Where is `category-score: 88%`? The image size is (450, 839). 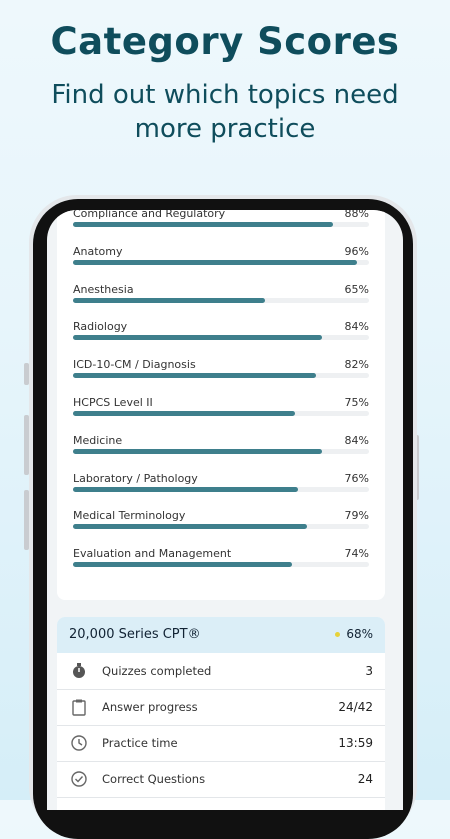 category-score: 88% is located at coordinates (356, 215).